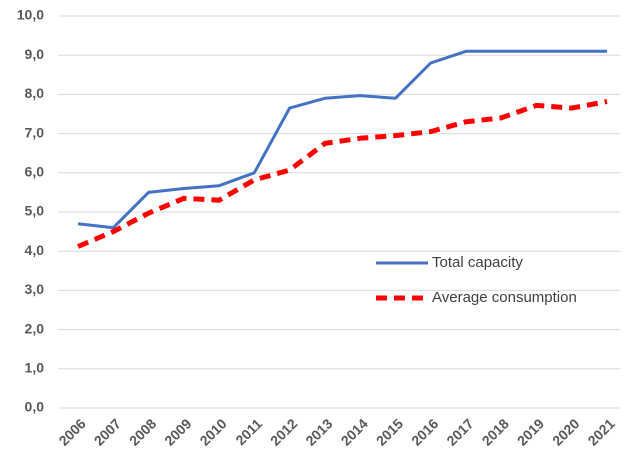 Image resolution: width=624 pixels, height=462 pixels. I want to click on x-tick-label: 2012, so click(283, 431).